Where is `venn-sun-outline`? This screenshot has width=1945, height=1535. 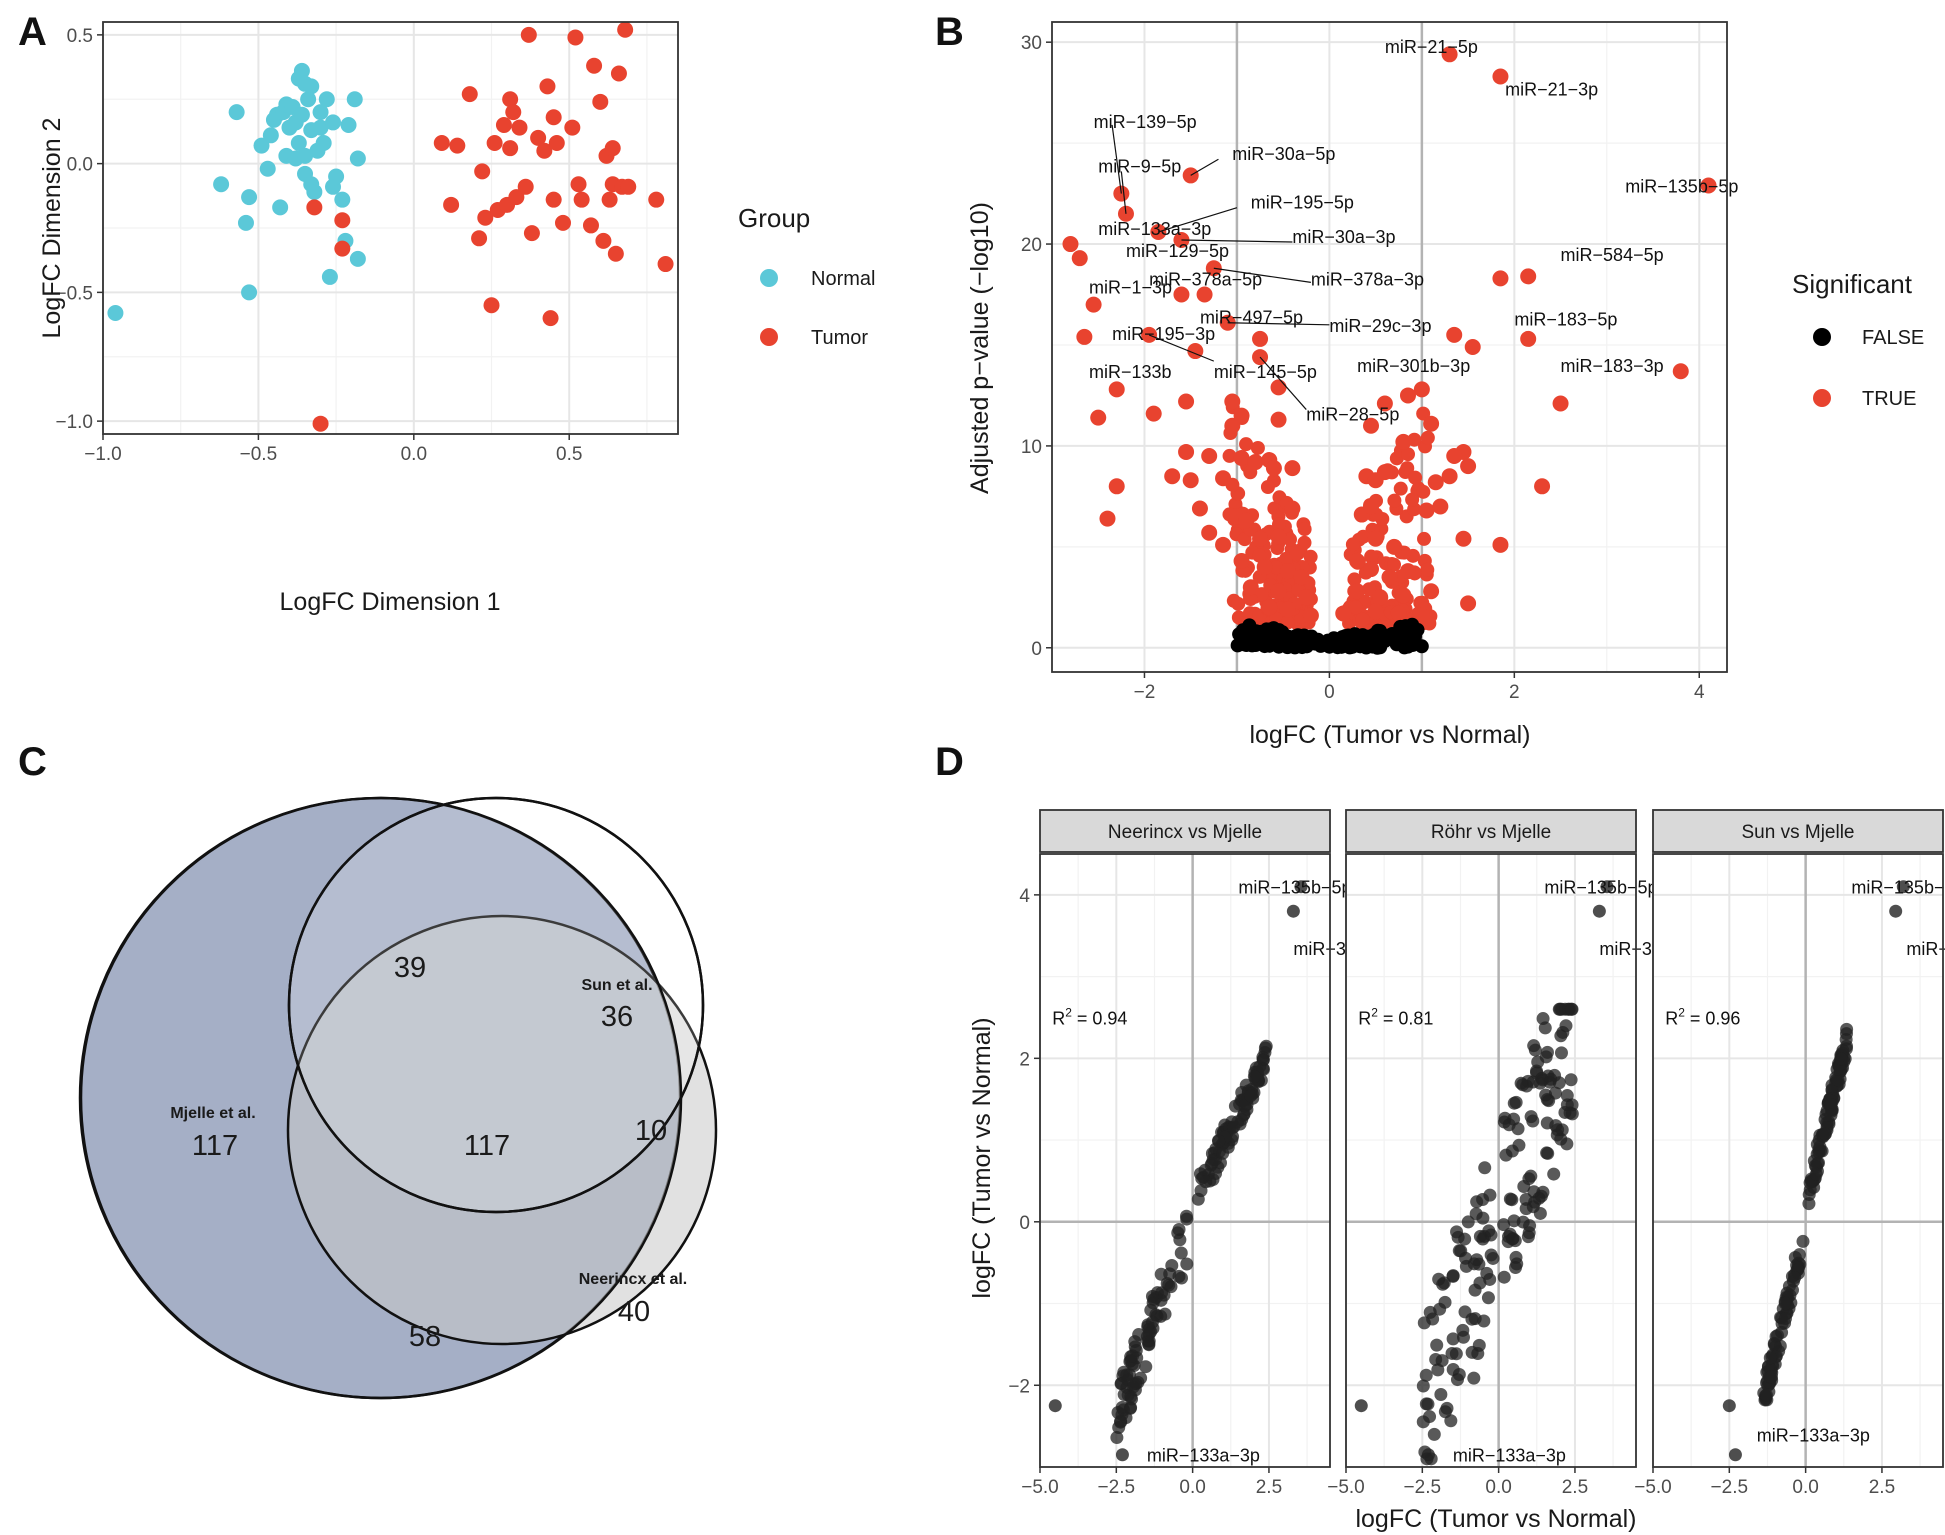 venn-sun-outline is located at coordinates (496, 1005).